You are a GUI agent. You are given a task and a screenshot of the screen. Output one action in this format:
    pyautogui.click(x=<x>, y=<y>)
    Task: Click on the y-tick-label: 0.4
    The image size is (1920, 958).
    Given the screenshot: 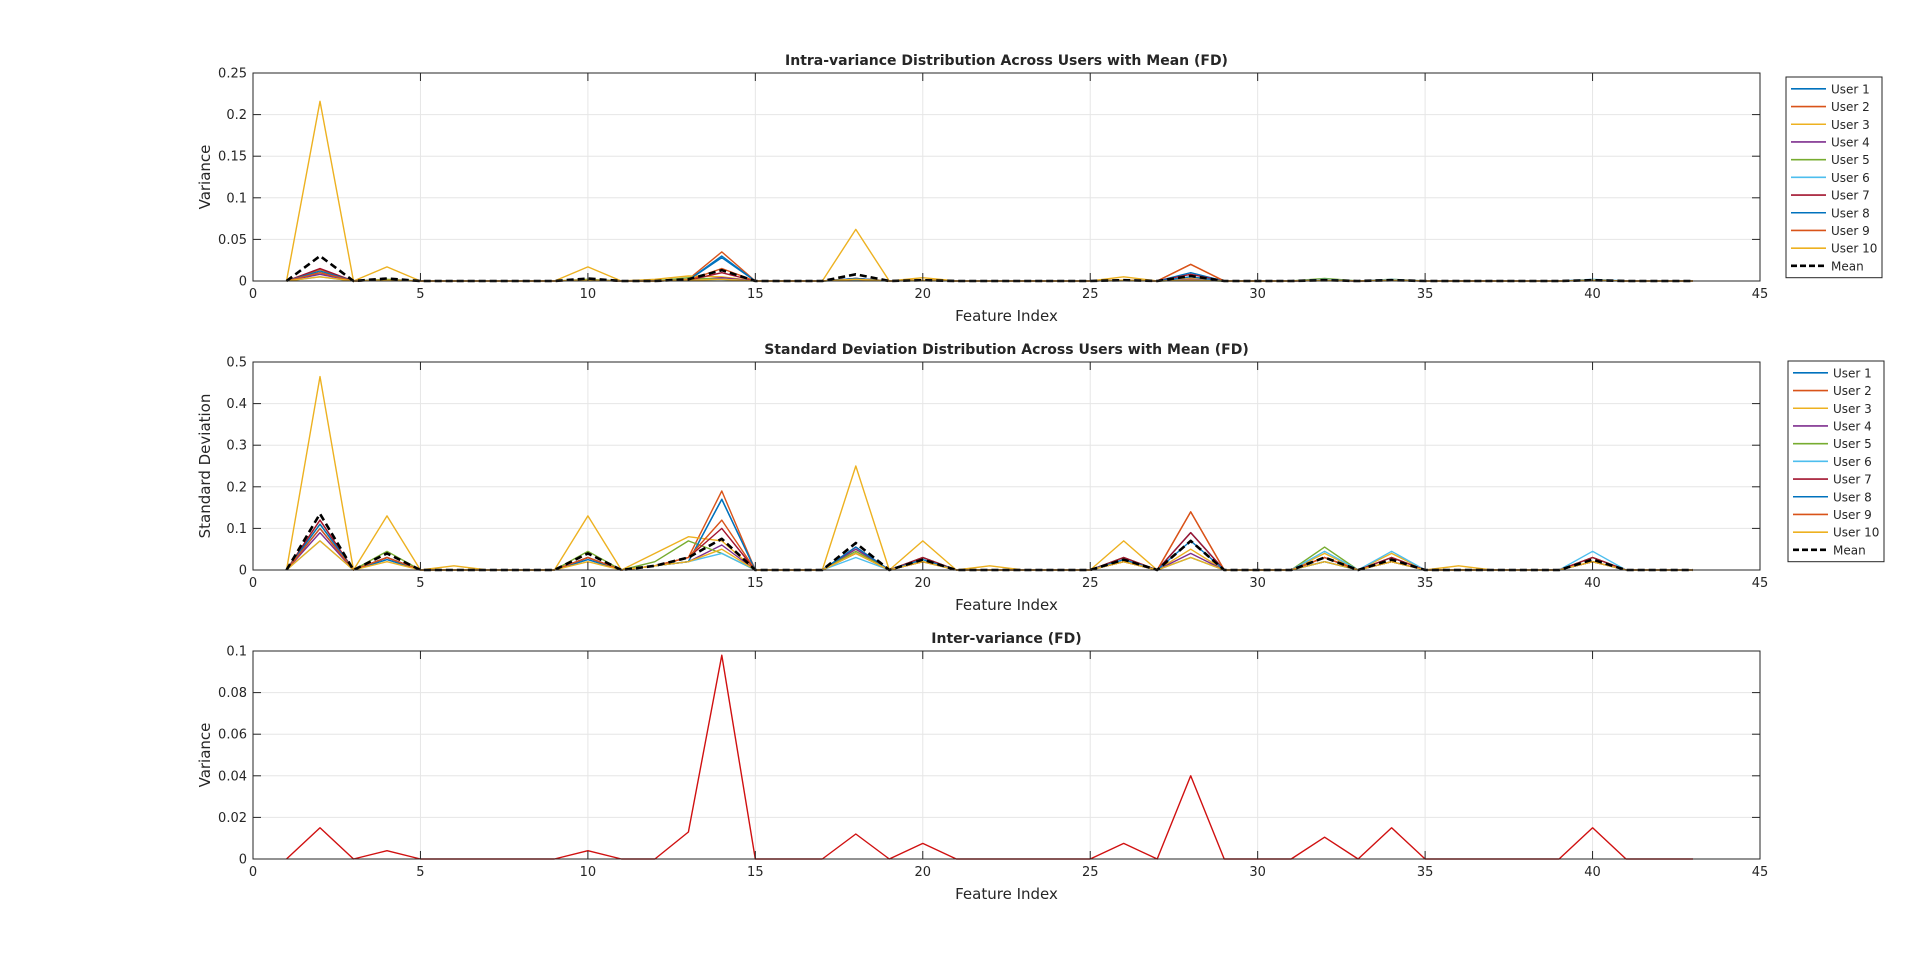 What is the action you would take?
    pyautogui.click(x=236, y=404)
    